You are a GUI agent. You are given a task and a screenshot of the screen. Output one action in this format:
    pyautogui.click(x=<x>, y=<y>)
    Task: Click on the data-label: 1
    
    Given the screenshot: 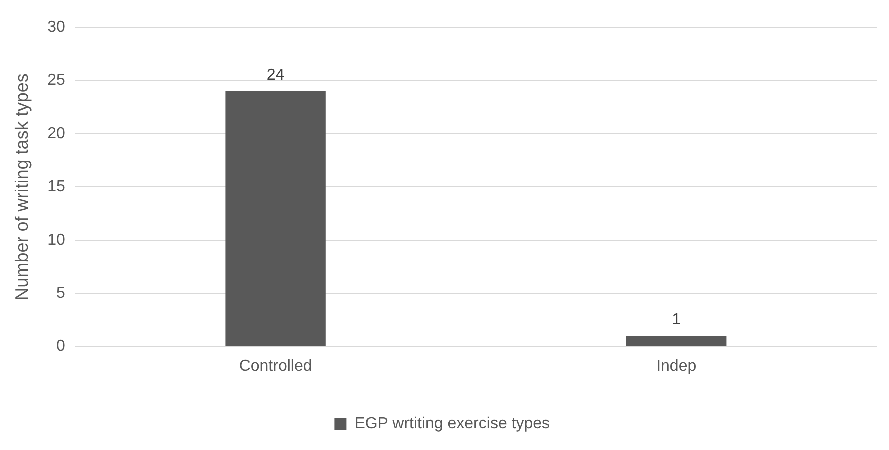 What is the action you would take?
    pyautogui.click(x=677, y=320)
    